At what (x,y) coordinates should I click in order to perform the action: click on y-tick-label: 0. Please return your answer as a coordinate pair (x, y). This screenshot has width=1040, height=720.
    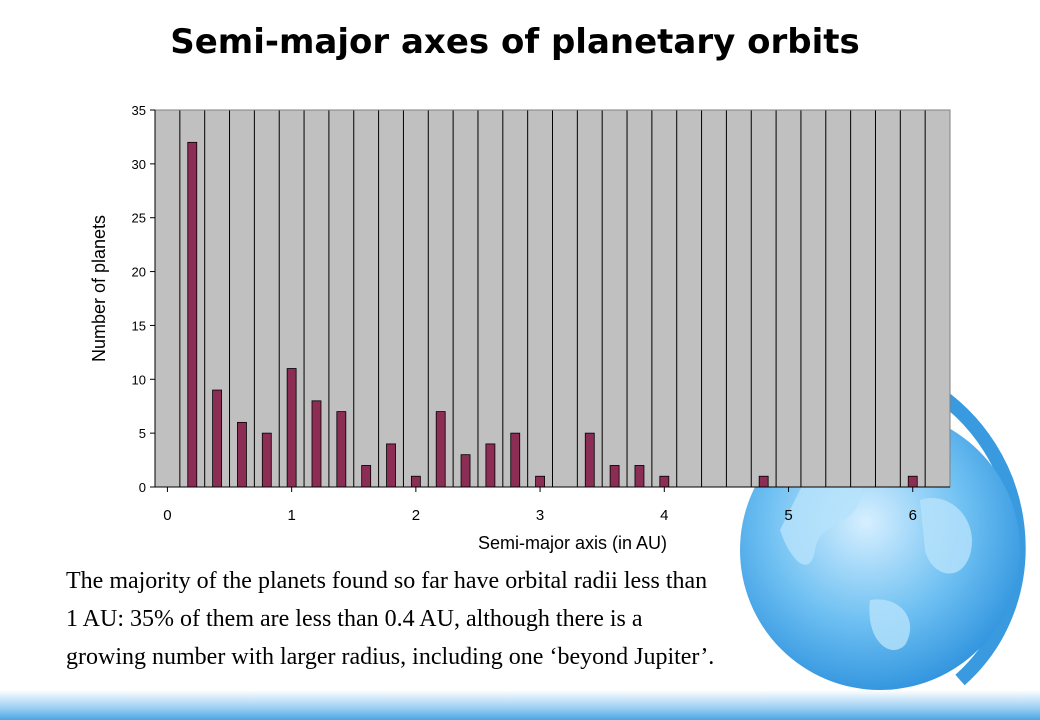
    Looking at the image, I should click on (142, 487).